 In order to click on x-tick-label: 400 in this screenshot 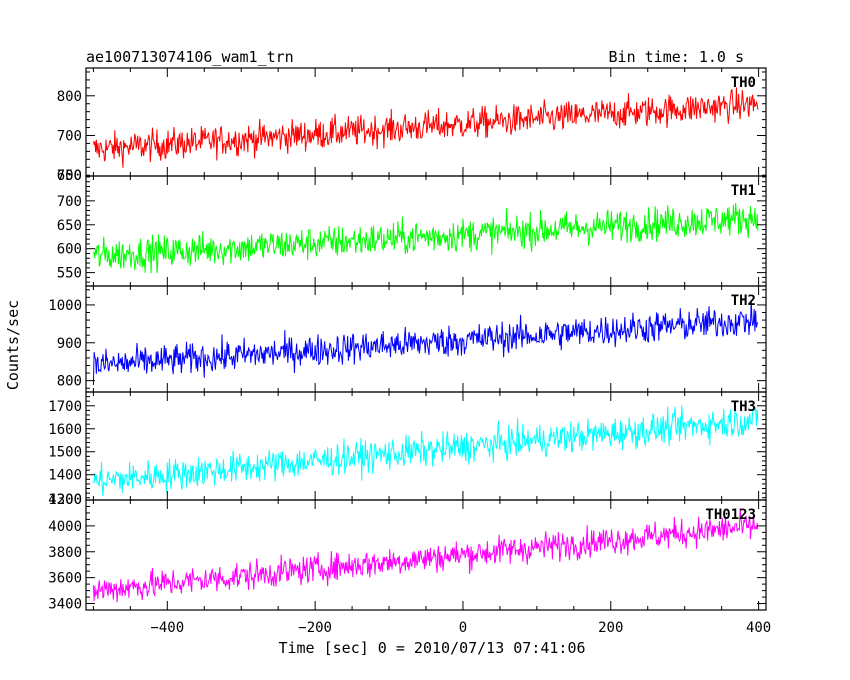, I will do `click(758, 628)`.